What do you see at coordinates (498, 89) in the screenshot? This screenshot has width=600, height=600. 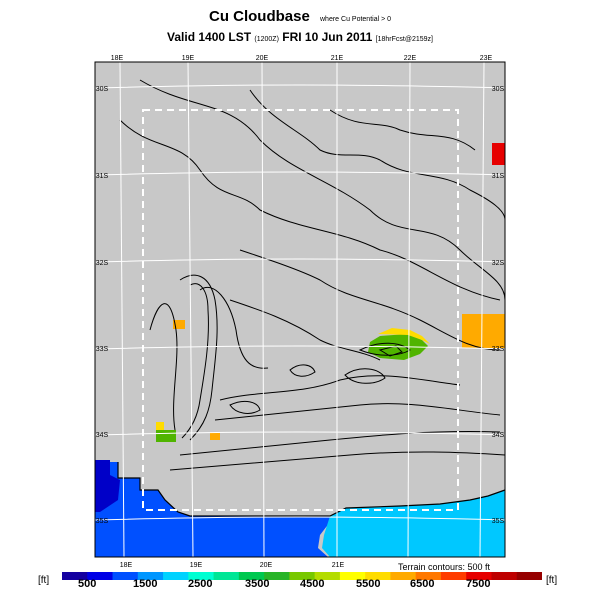 I see `latitude-label-right: 30S` at bounding box center [498, 89].